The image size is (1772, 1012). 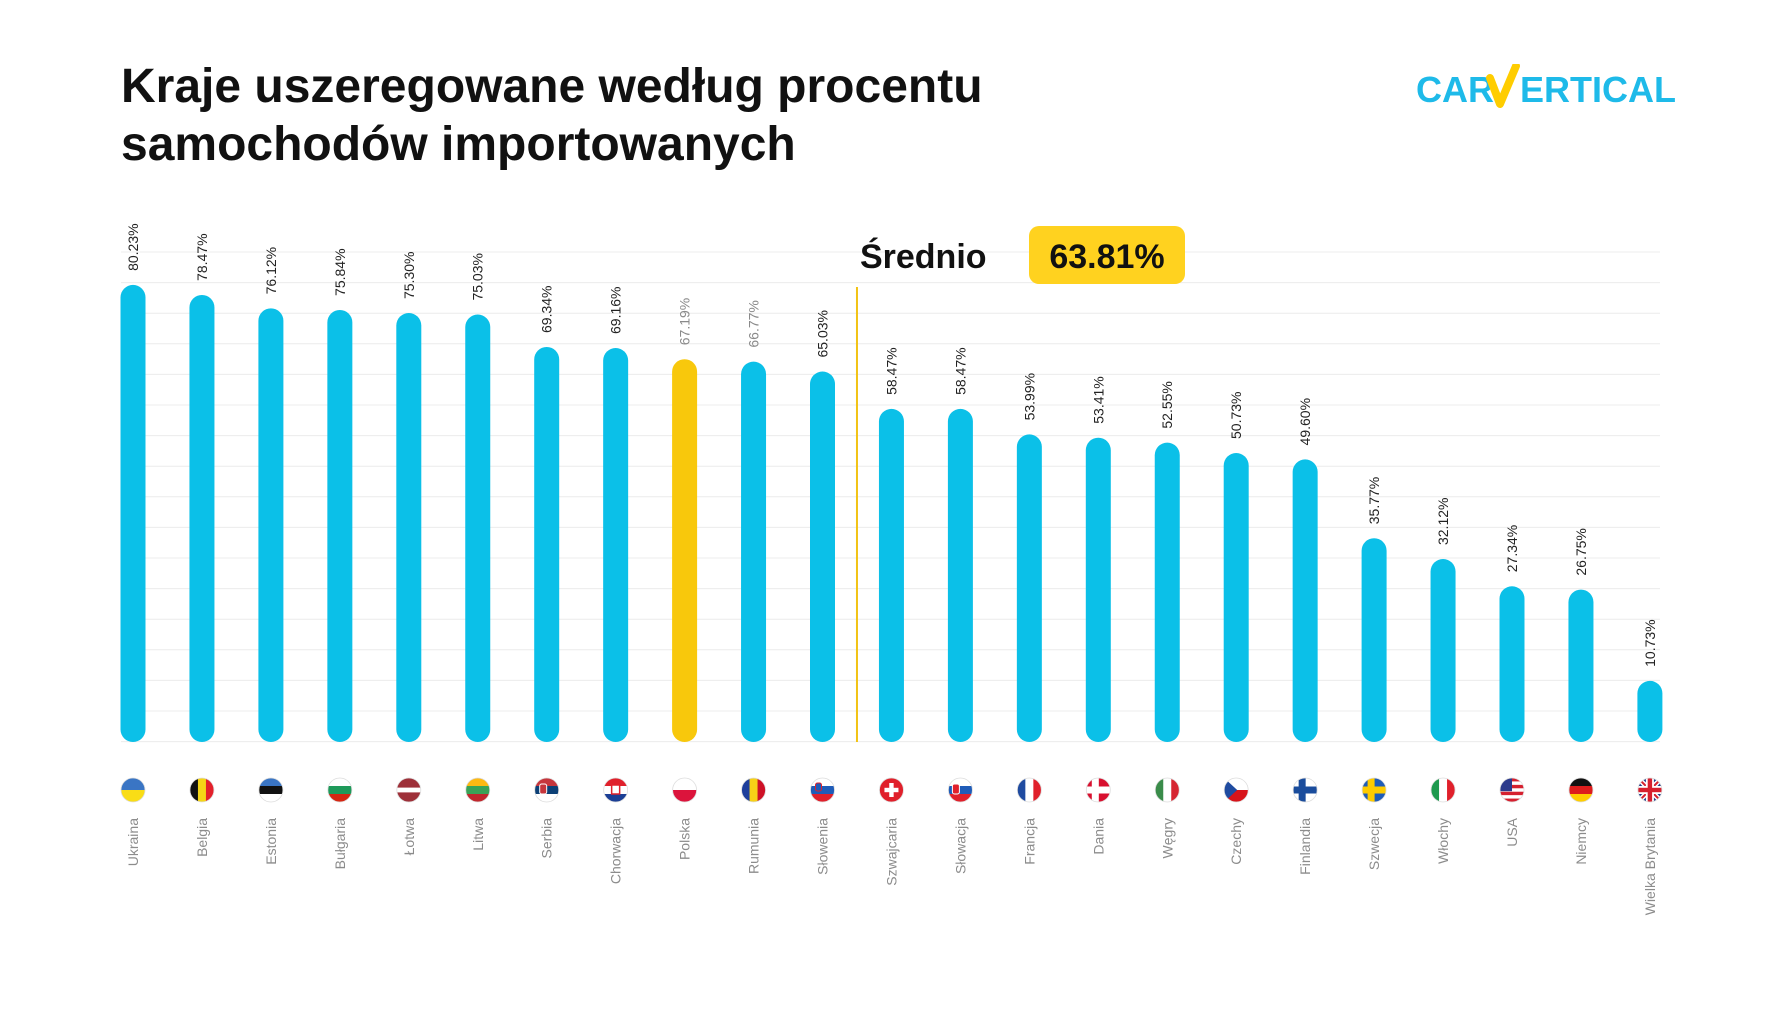 What do you see at coordinates (891, 852) in the screenshot?
I see `category-label-11: Szwajcaria` at bounding box center [891, 852].